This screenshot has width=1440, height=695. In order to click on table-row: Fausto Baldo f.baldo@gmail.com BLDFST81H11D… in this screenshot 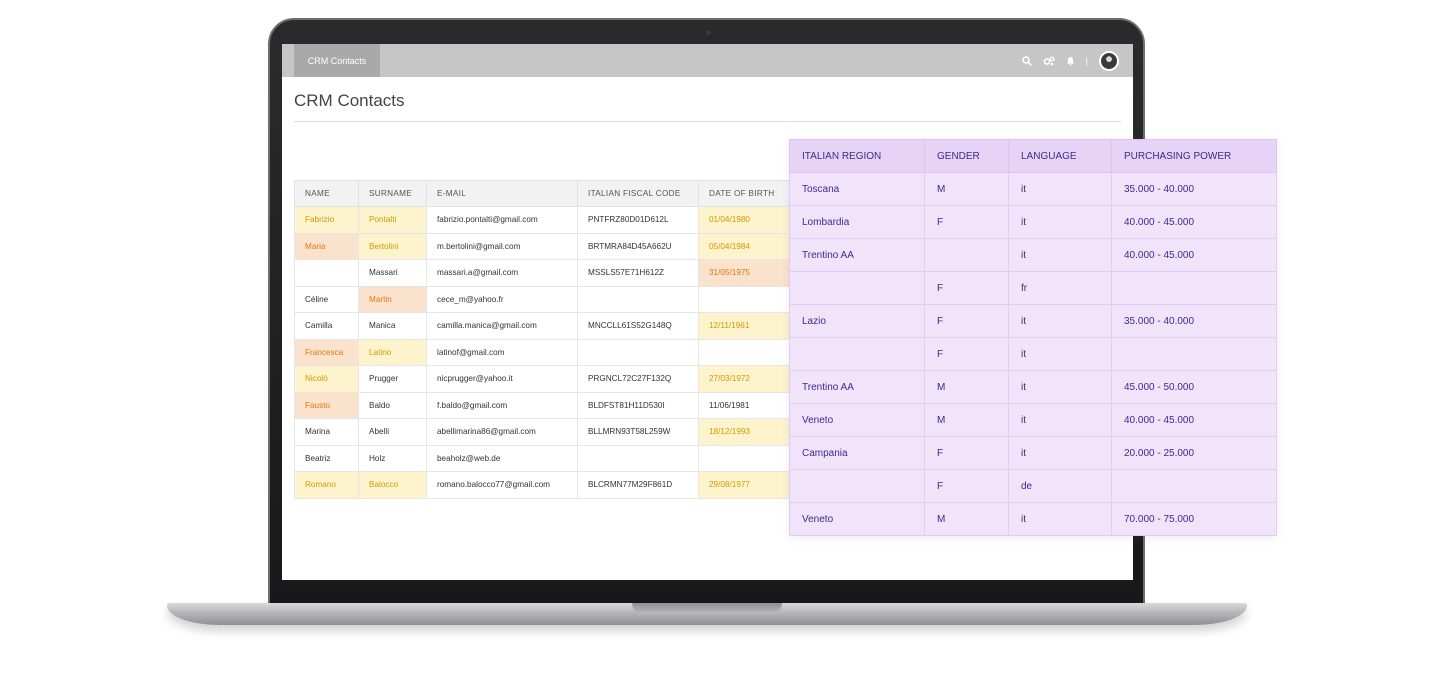, I will do `click(544, 405)`.